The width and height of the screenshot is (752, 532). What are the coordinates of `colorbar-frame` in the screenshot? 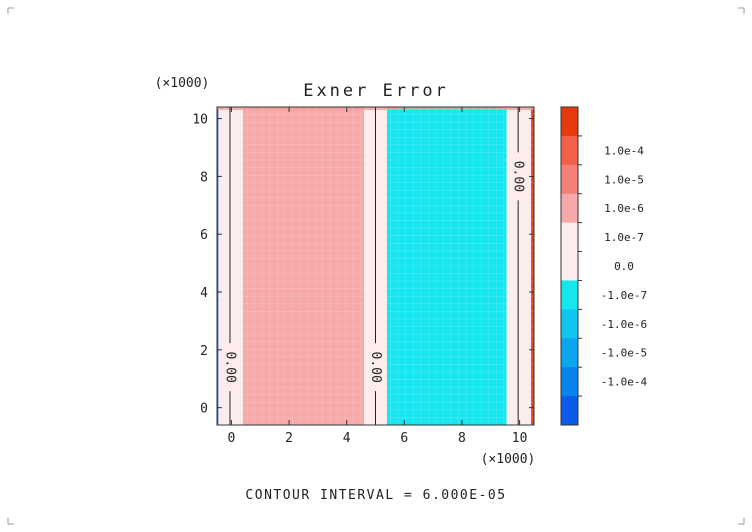 It's located at (569, 266).